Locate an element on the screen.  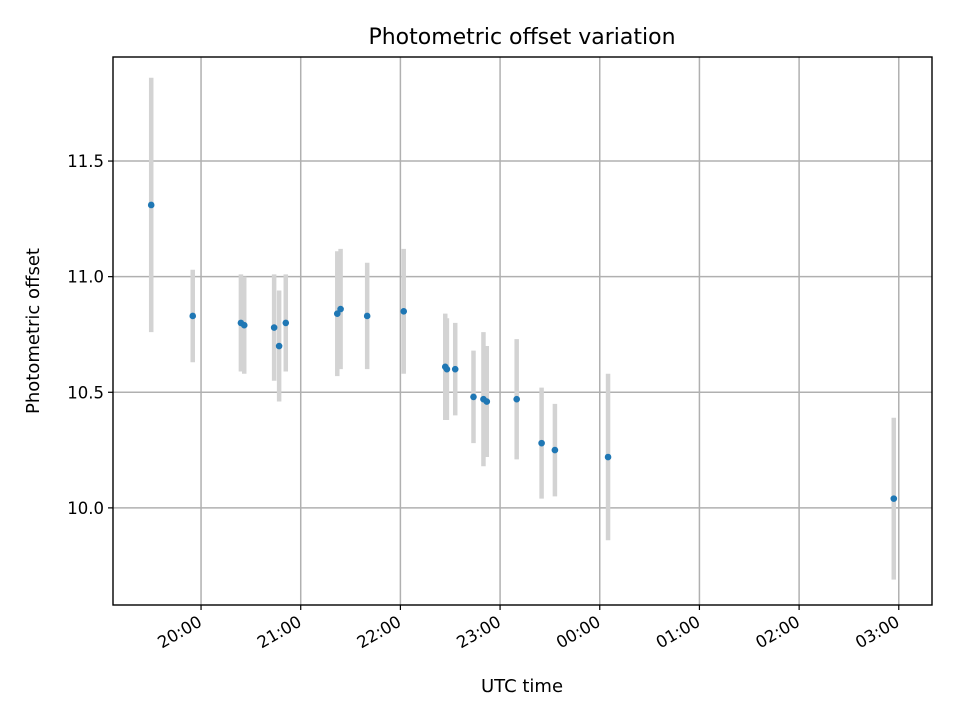
y-tick-label: 10.5 is located at coordinates (85, 392).